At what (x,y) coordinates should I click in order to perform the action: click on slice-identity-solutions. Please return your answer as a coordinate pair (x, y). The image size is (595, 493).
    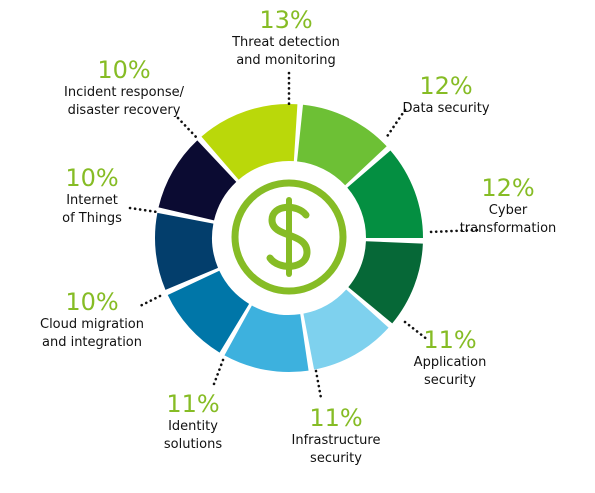
    Looking at the image, I should click on (266, 338).